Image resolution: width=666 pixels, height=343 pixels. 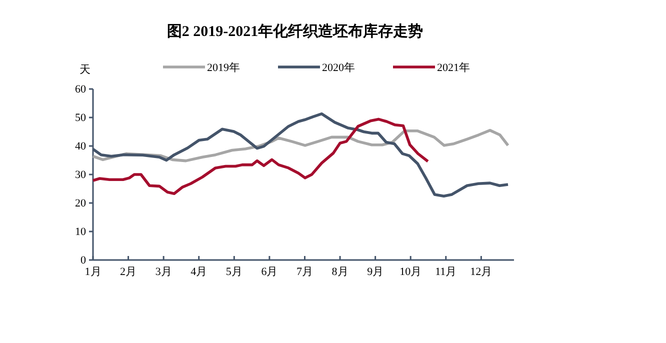 What do you see at coordinates (80, 204) in the screenshot?
I see `y-tick-label: 20` at bounding box center [80, 204].